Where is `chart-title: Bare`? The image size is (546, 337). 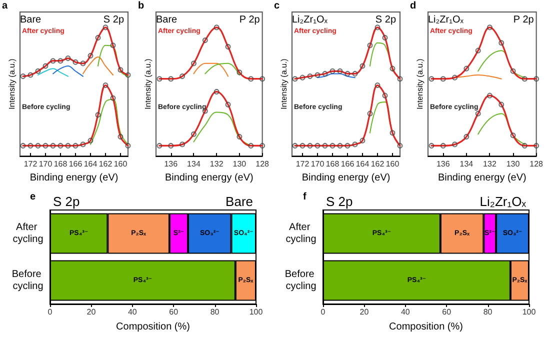 chart-title: Bare is located at coordinates (240, 201).